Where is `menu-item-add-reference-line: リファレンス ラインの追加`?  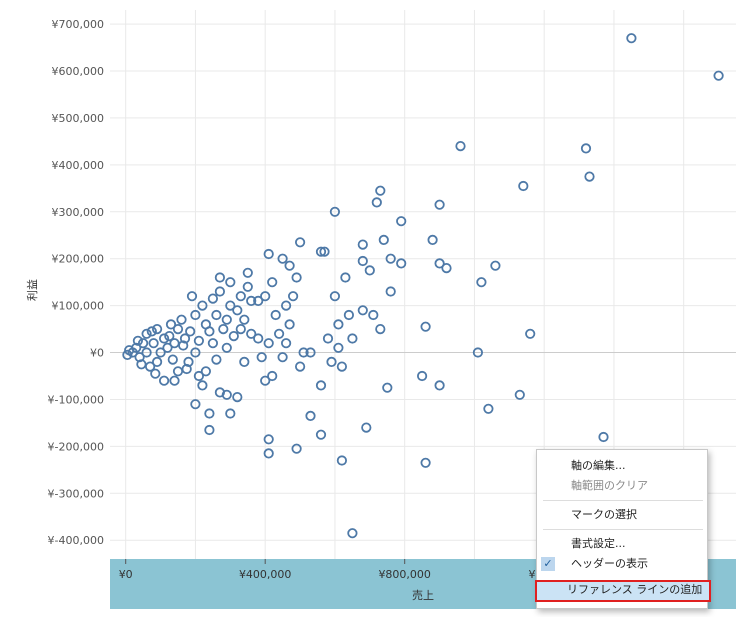
menu-item-add-reference-line: リファレンス ラインの追加 is located at coordinates (623, 591).